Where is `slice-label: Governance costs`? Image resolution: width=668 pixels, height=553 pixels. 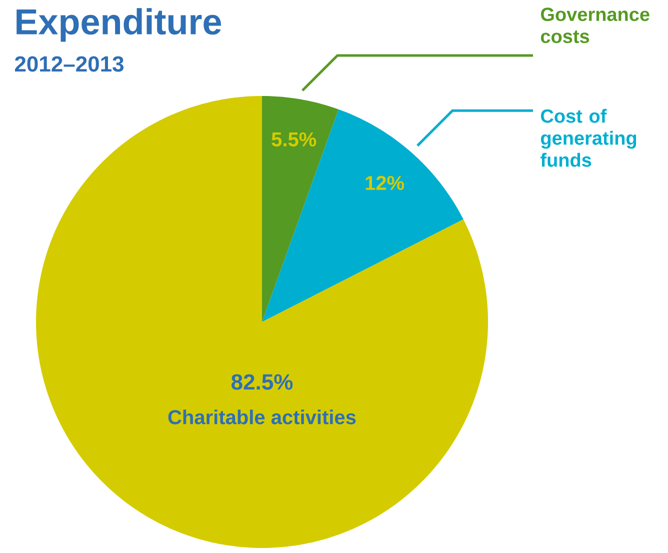 slice-label: Governance costs is located at coordinates (595, 26).